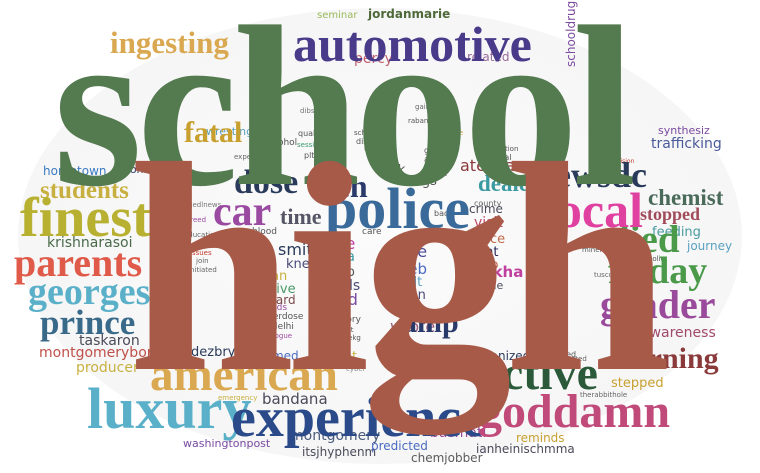 Image resolution: width=760 pixels, height=473 pixels. Describe the element at coordinates (275, 300) in the screenshot. I see `word-reward: reward` at that location.